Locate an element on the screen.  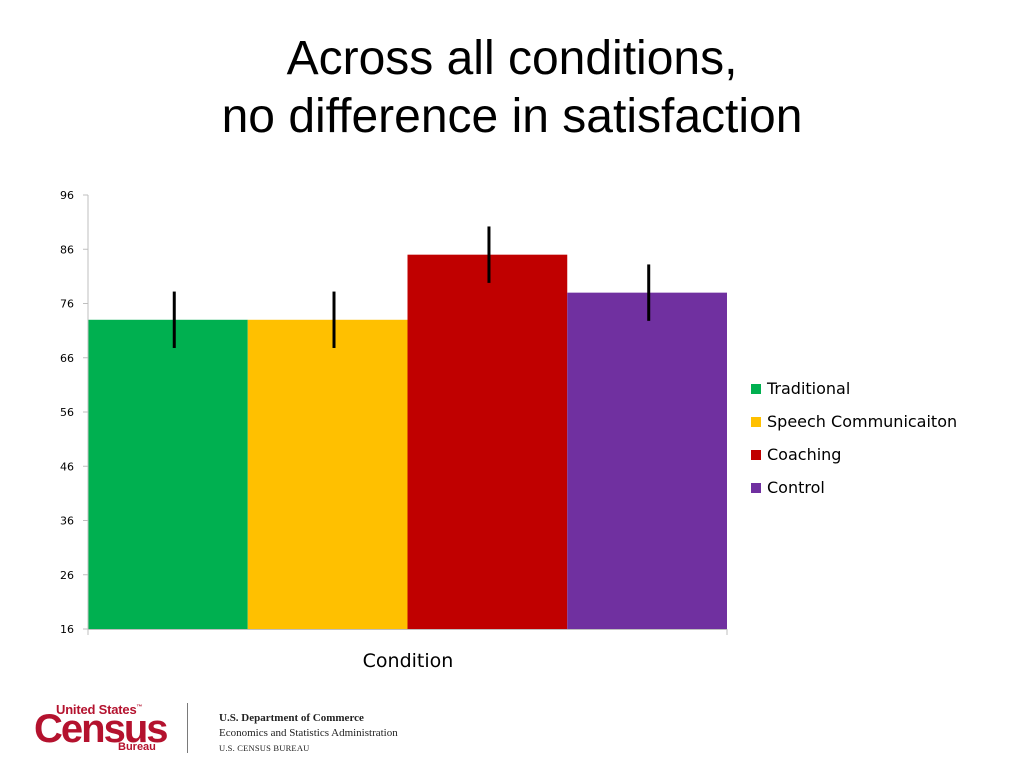
y-tick-label: 86 is located at coordinates (67, 249).